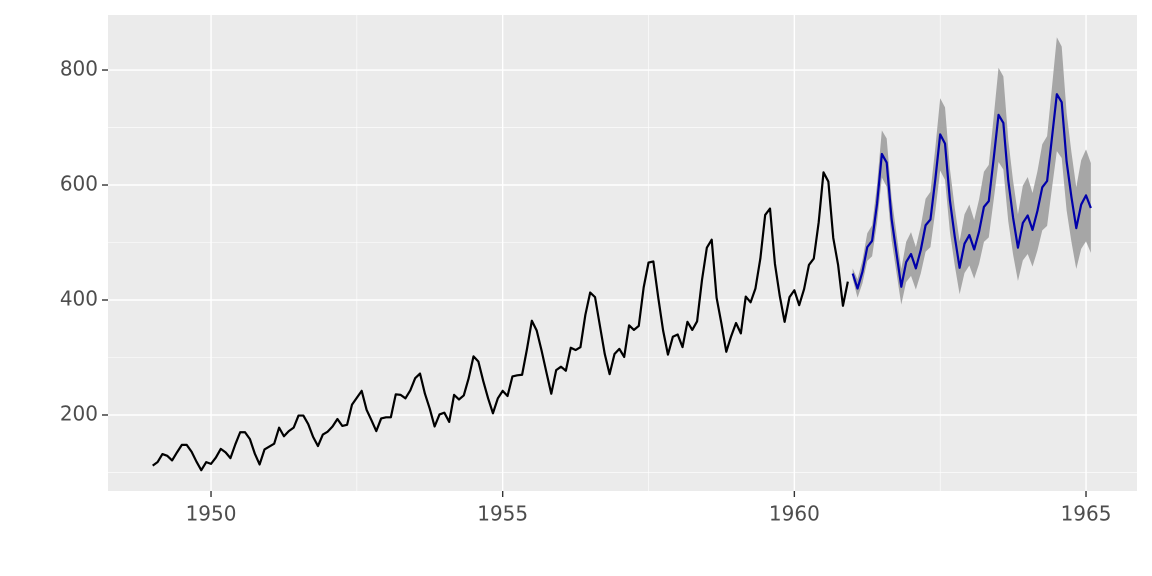  I want to click on x-tick-label: 1950, so click(211, 514).